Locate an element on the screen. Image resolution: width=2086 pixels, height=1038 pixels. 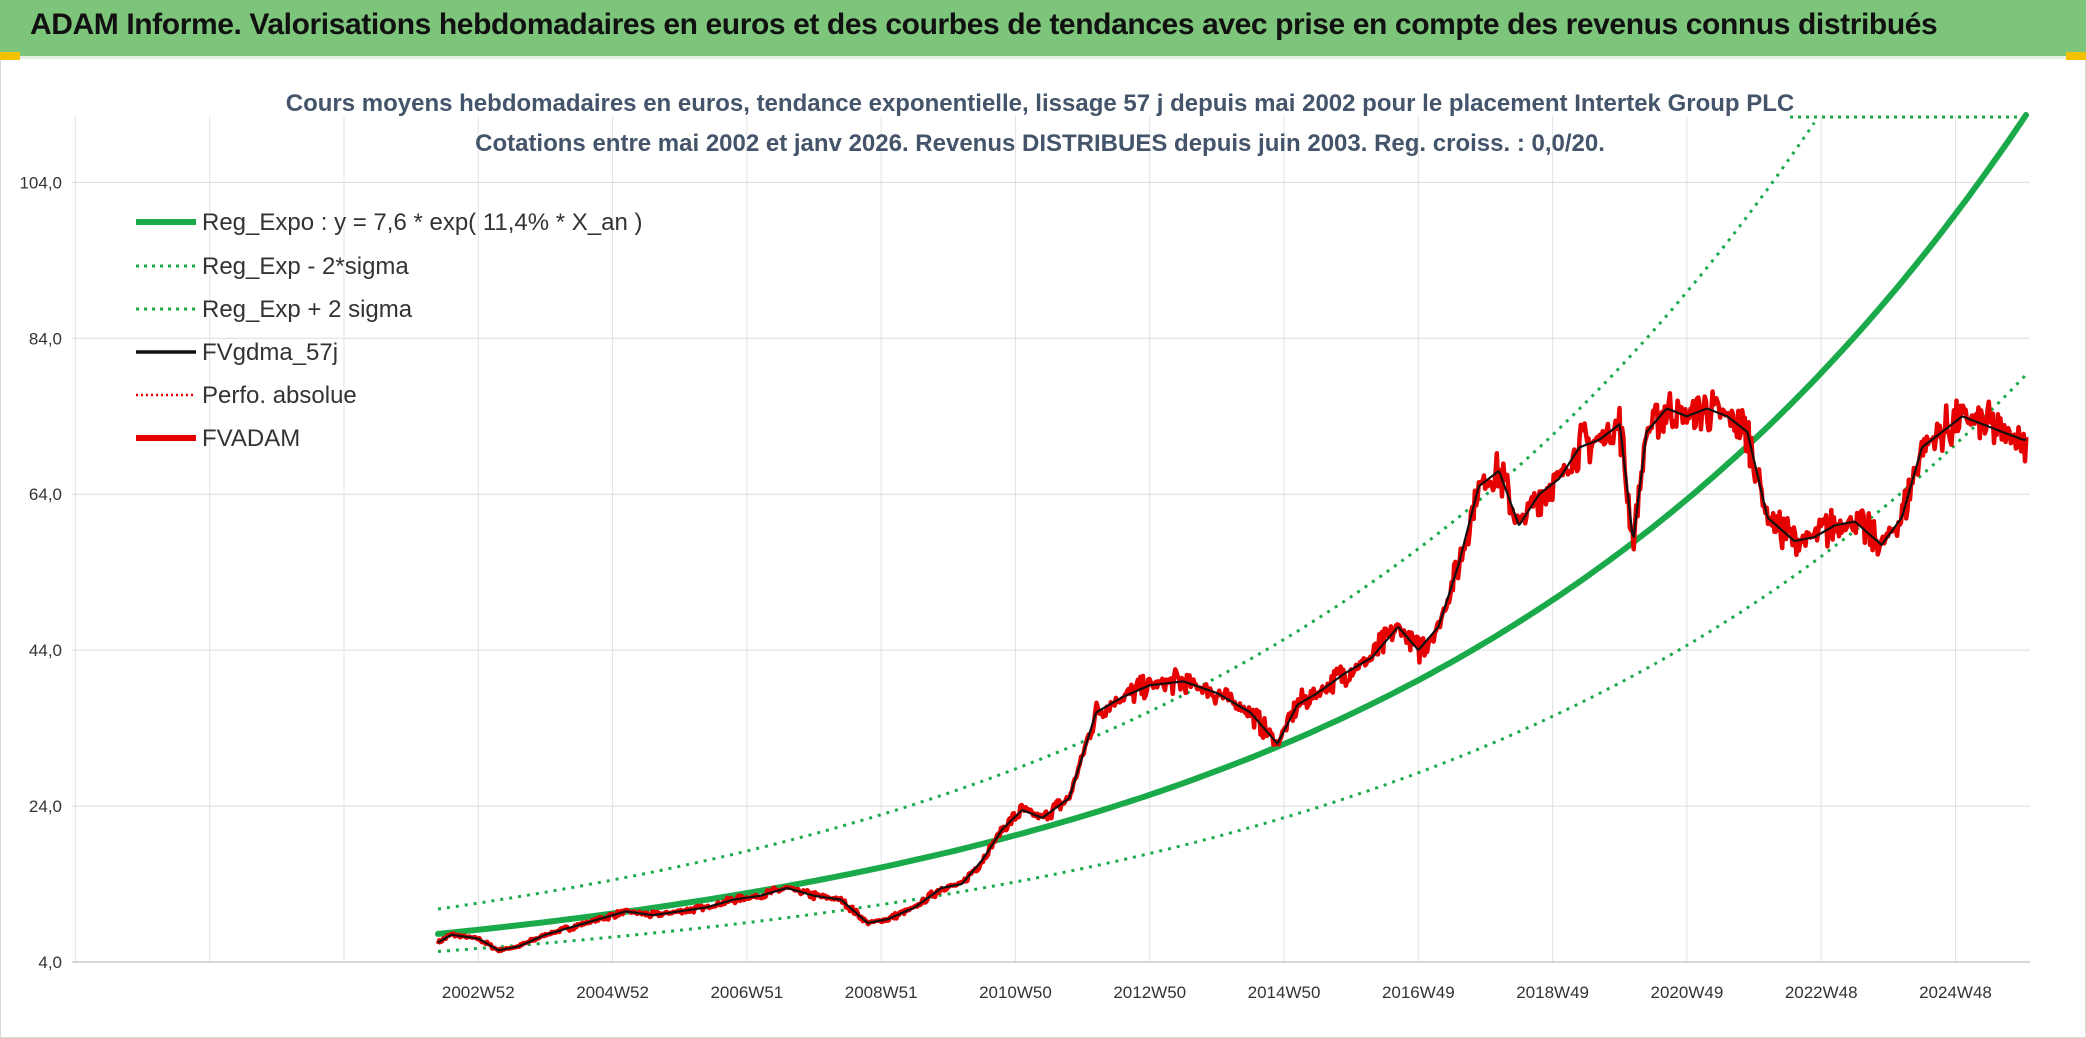
y-tick-label: 64,0 is located at coordinates (45, 494).